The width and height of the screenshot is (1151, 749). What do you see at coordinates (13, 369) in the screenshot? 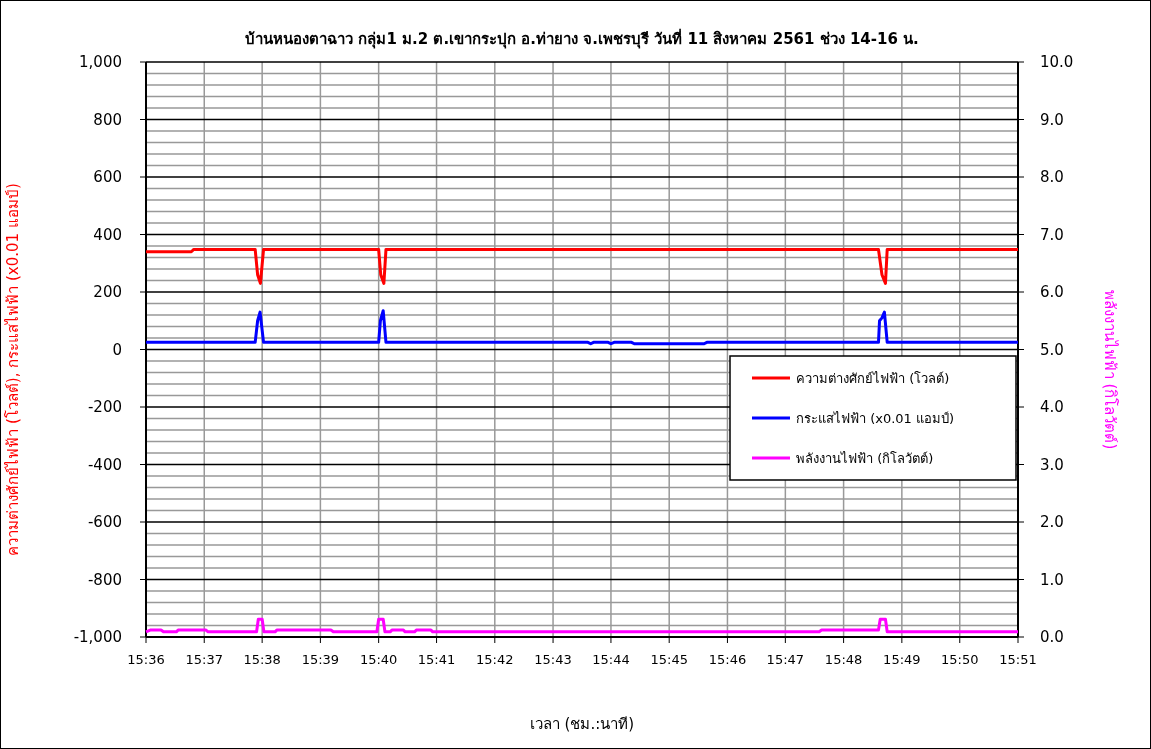
I see `y-axis-title: ความต่างศักย์ไฟฟ้า (โวลต์), กระแสไฟฟ้า (x0.01 แอมป์)` at bounding box center [13, 369].